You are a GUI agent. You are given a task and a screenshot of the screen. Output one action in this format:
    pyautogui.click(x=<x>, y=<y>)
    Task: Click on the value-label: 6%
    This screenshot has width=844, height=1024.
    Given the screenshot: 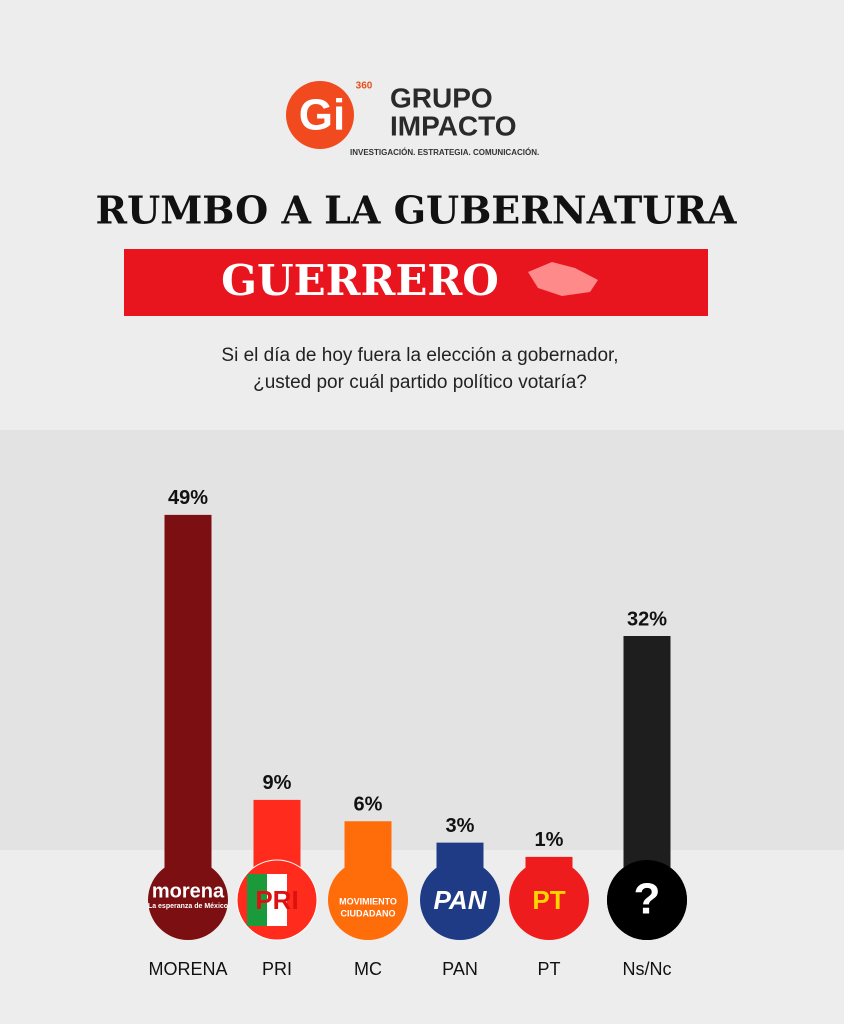 What is the action you would take?
    pyautogui.click(x=368, y=805)
    